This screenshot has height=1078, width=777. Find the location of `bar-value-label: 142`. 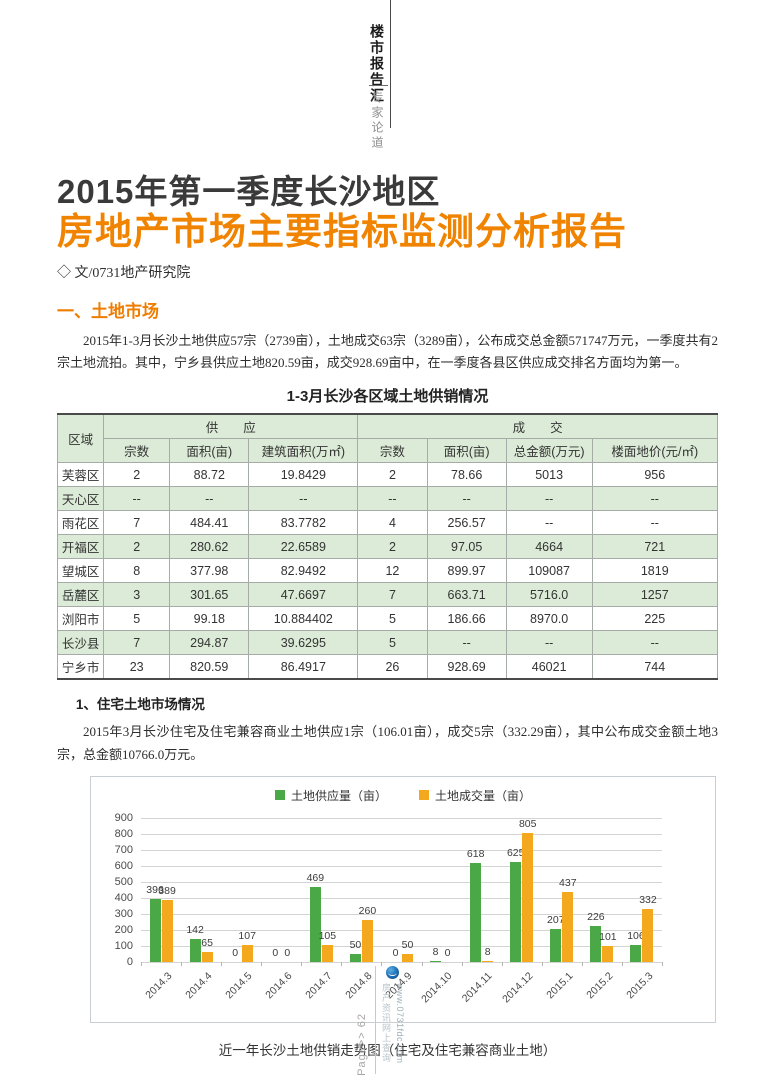

bar-value-label: 142 is located at coordinates (195, 930).